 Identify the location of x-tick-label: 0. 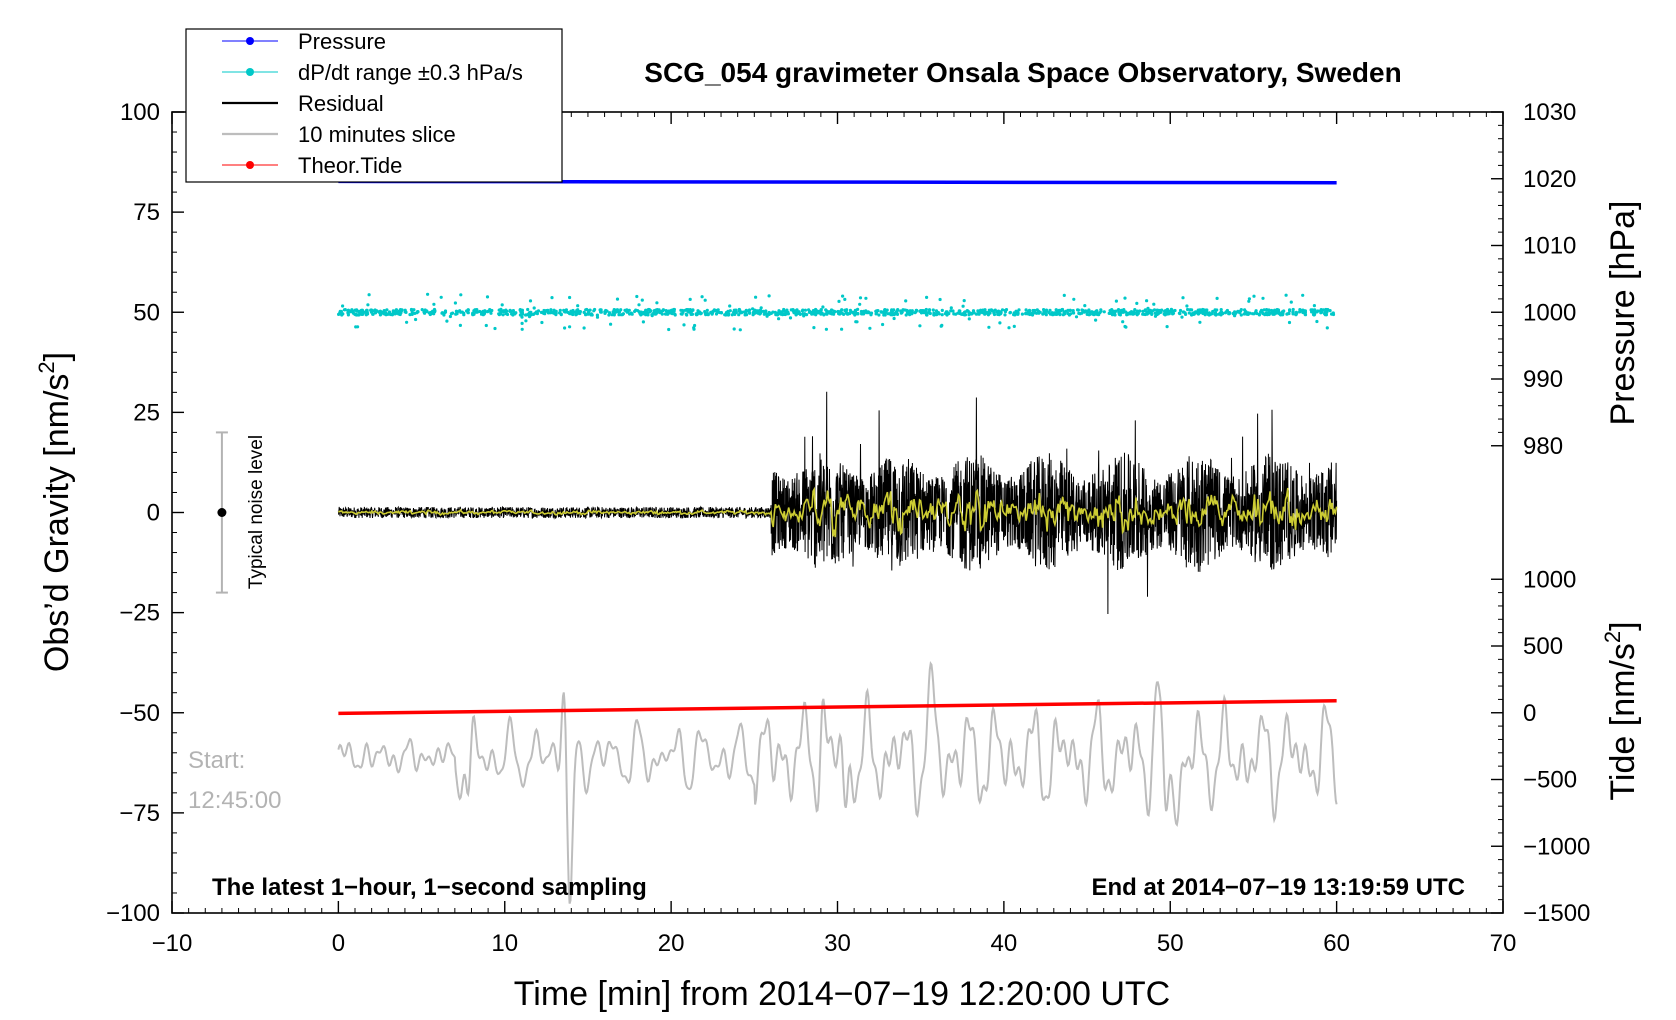
(338, 943).